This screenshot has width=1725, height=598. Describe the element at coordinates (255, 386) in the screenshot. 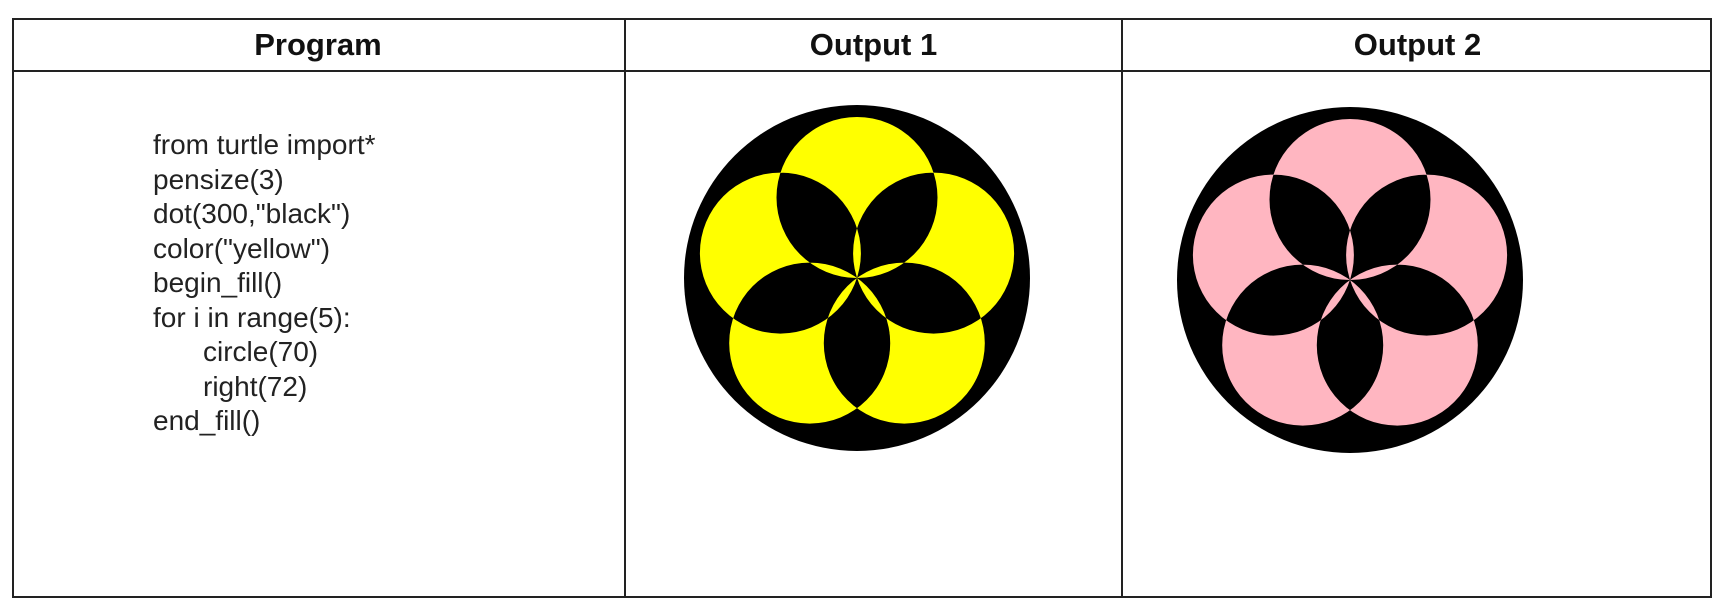

I see `code-line: right(72)` at that location.